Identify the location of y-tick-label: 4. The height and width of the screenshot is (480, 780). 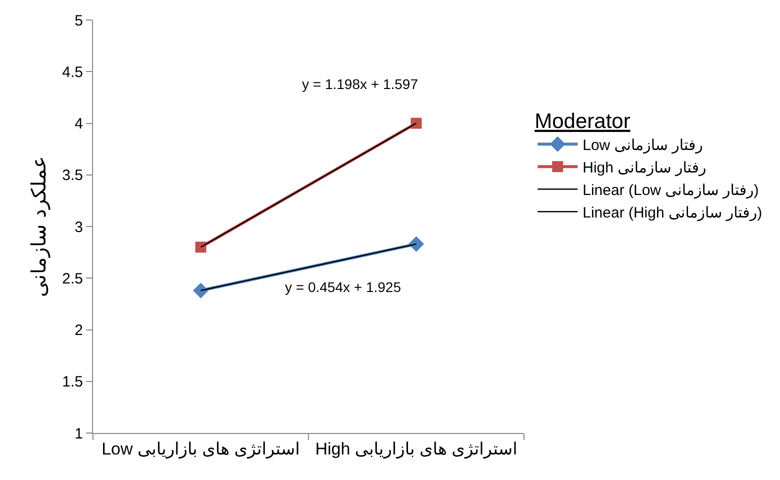
(78, 124).